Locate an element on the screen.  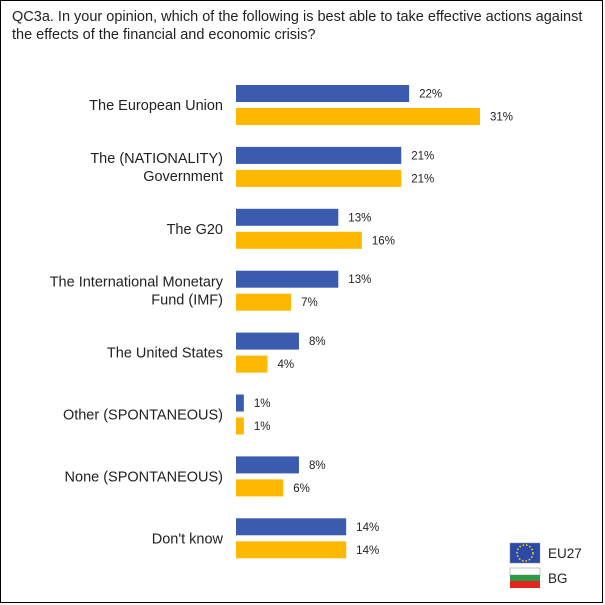
eu-flag-icon is located at coordinates (525, 553).